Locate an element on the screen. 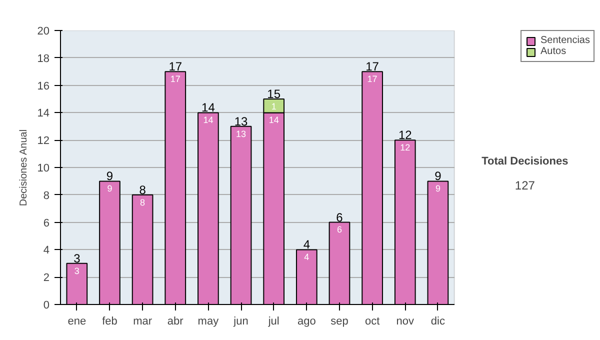  x-tick-label: nov is located at coordinates (405, 322).